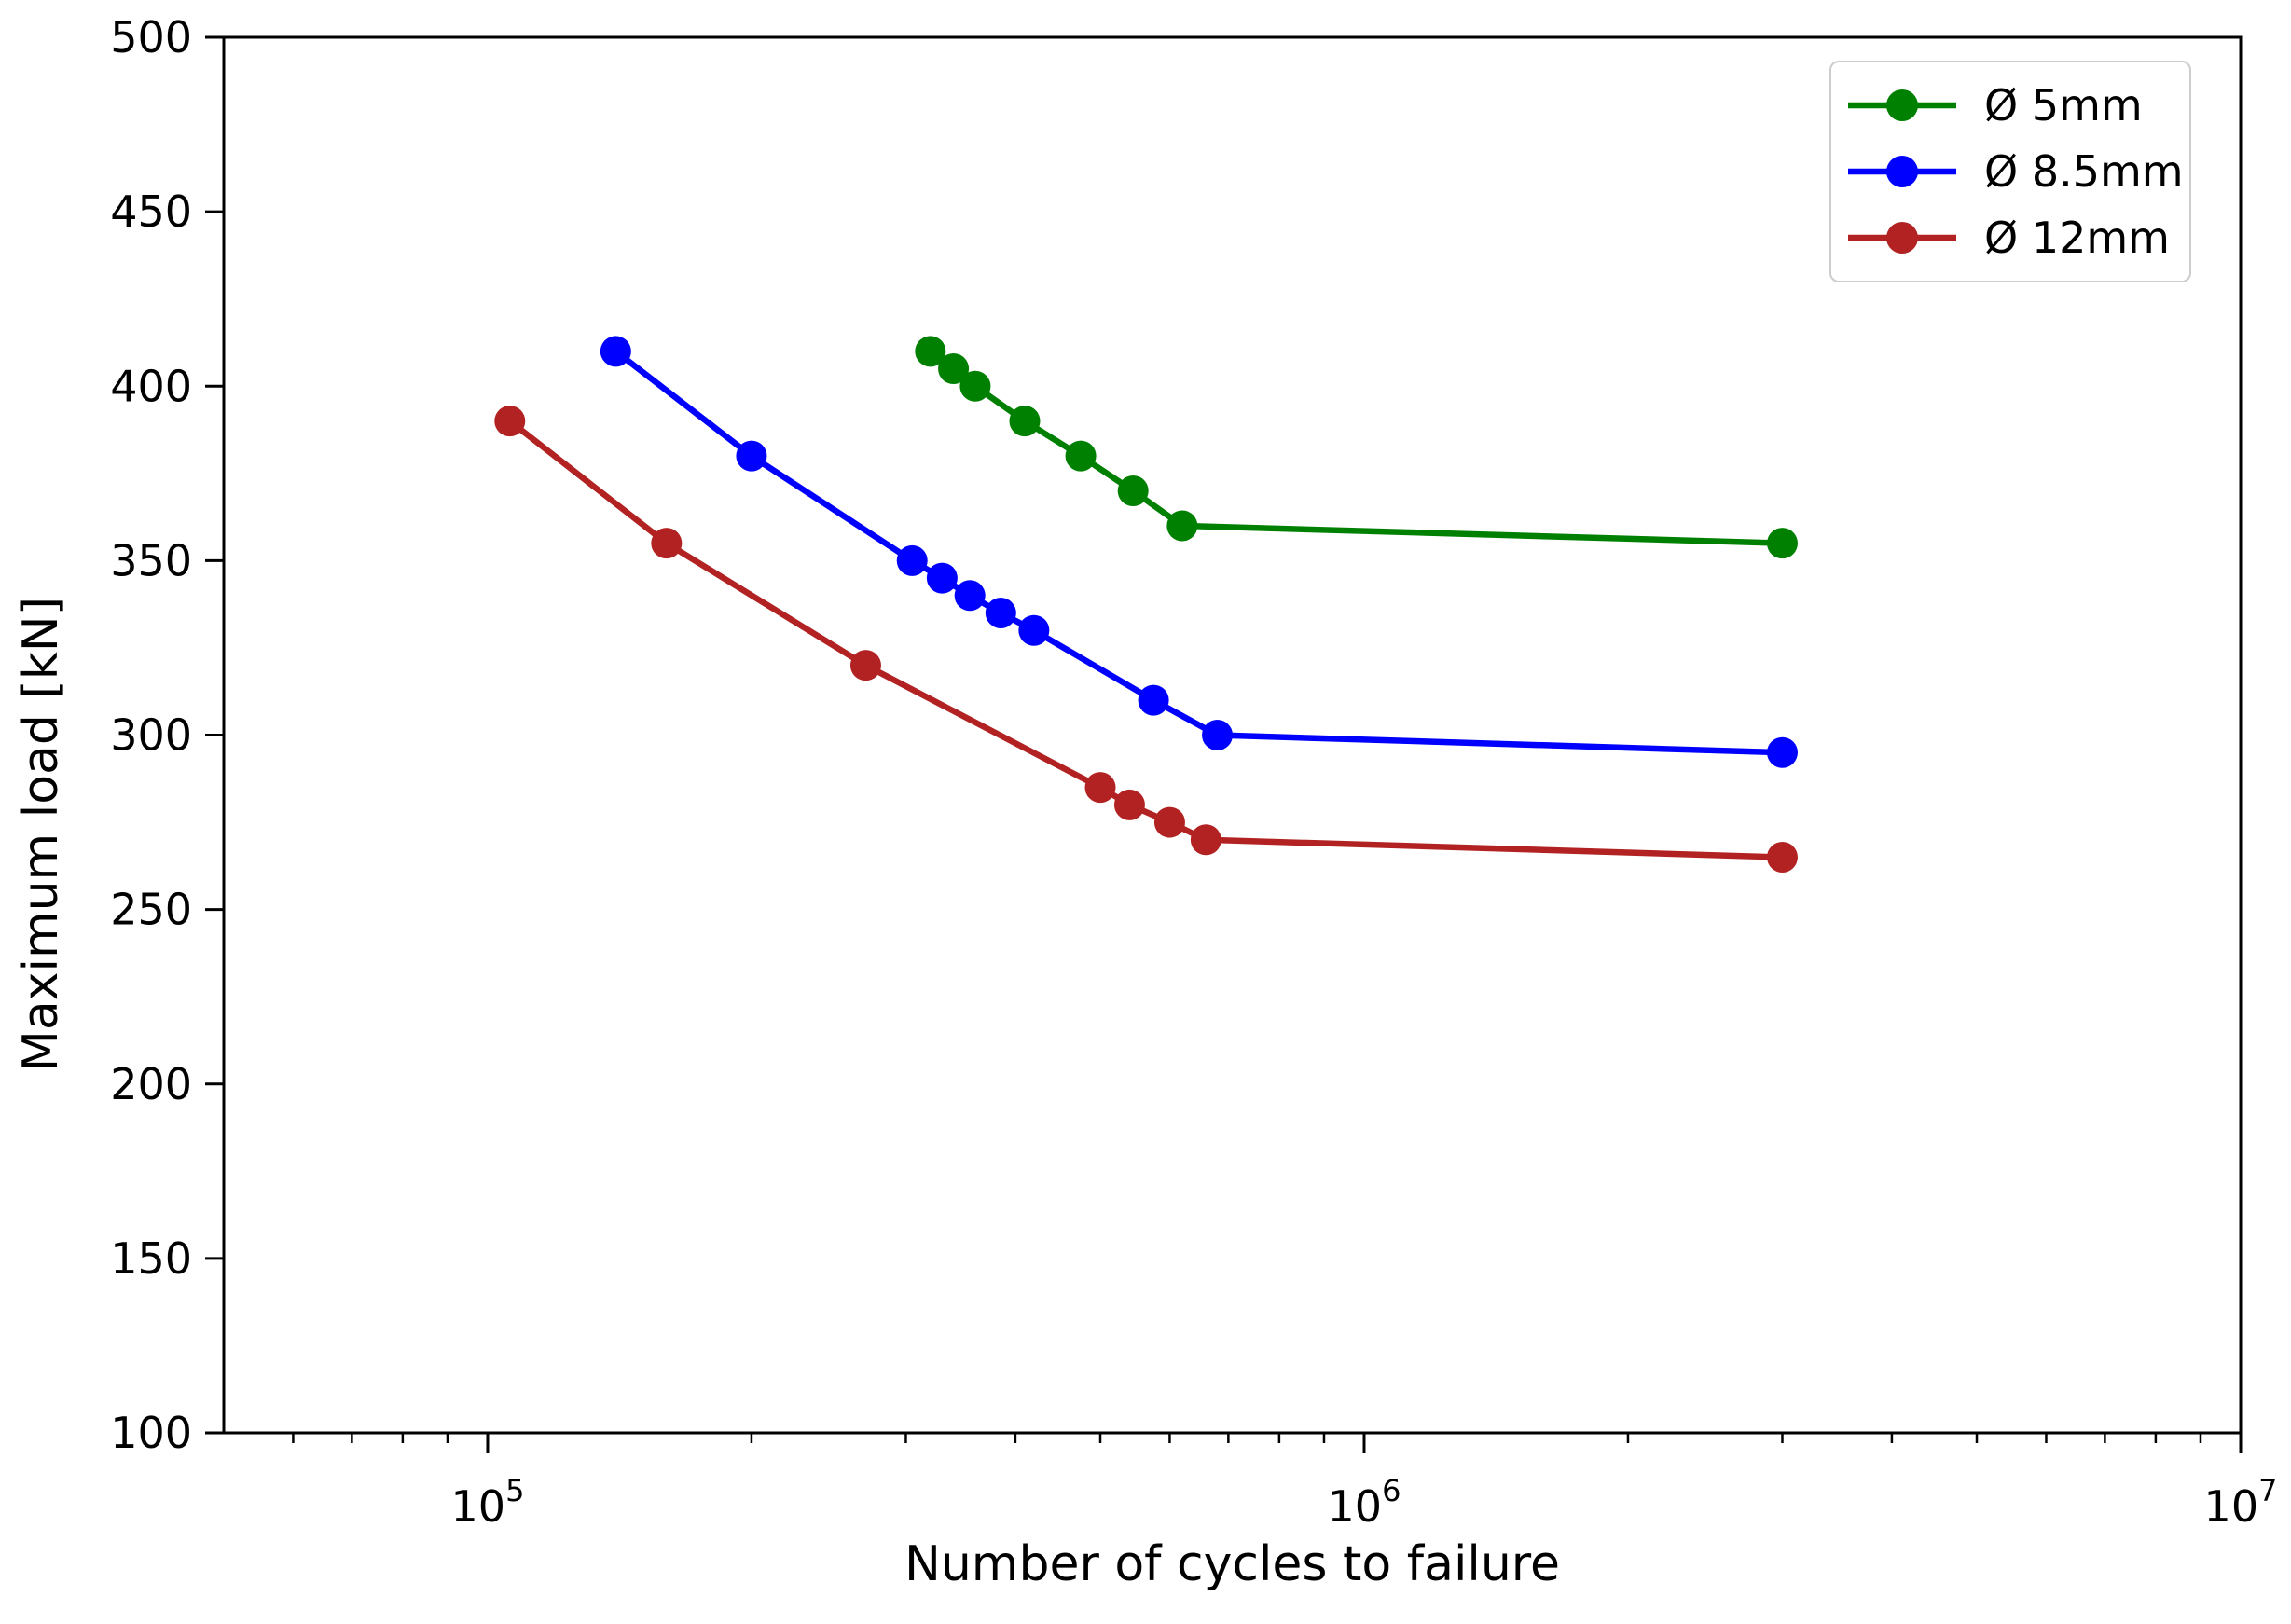  Describe the element at coordinates (151, 1258) in the screenshot. I see `y-tick-label: 150` at that location.